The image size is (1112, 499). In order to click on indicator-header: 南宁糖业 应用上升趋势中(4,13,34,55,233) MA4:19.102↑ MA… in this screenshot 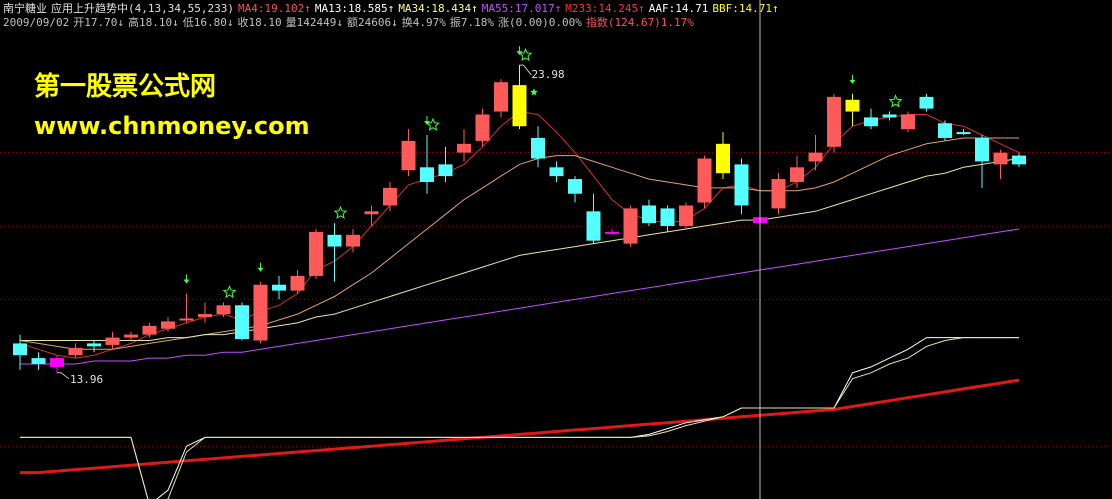, I will do `click(395, 8)`.